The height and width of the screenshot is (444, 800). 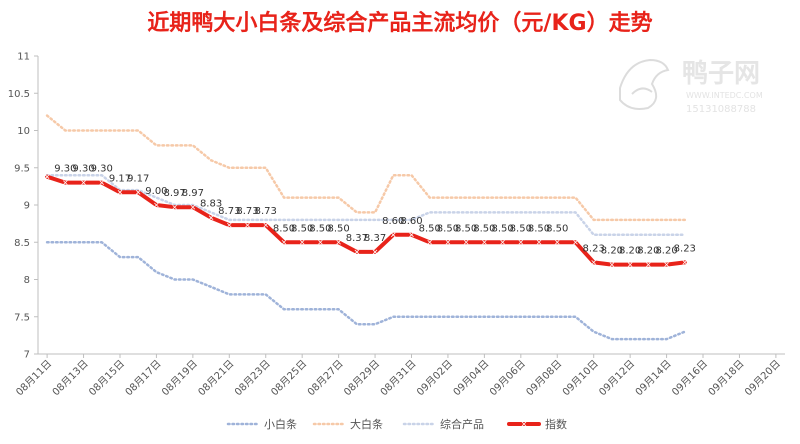 What do you see at coordinates (691, 86) in the screenshot?
I see `watermark: 鸭子网 WWW.INTEDC.COM 15131088788` at bounding box center [691, 86].